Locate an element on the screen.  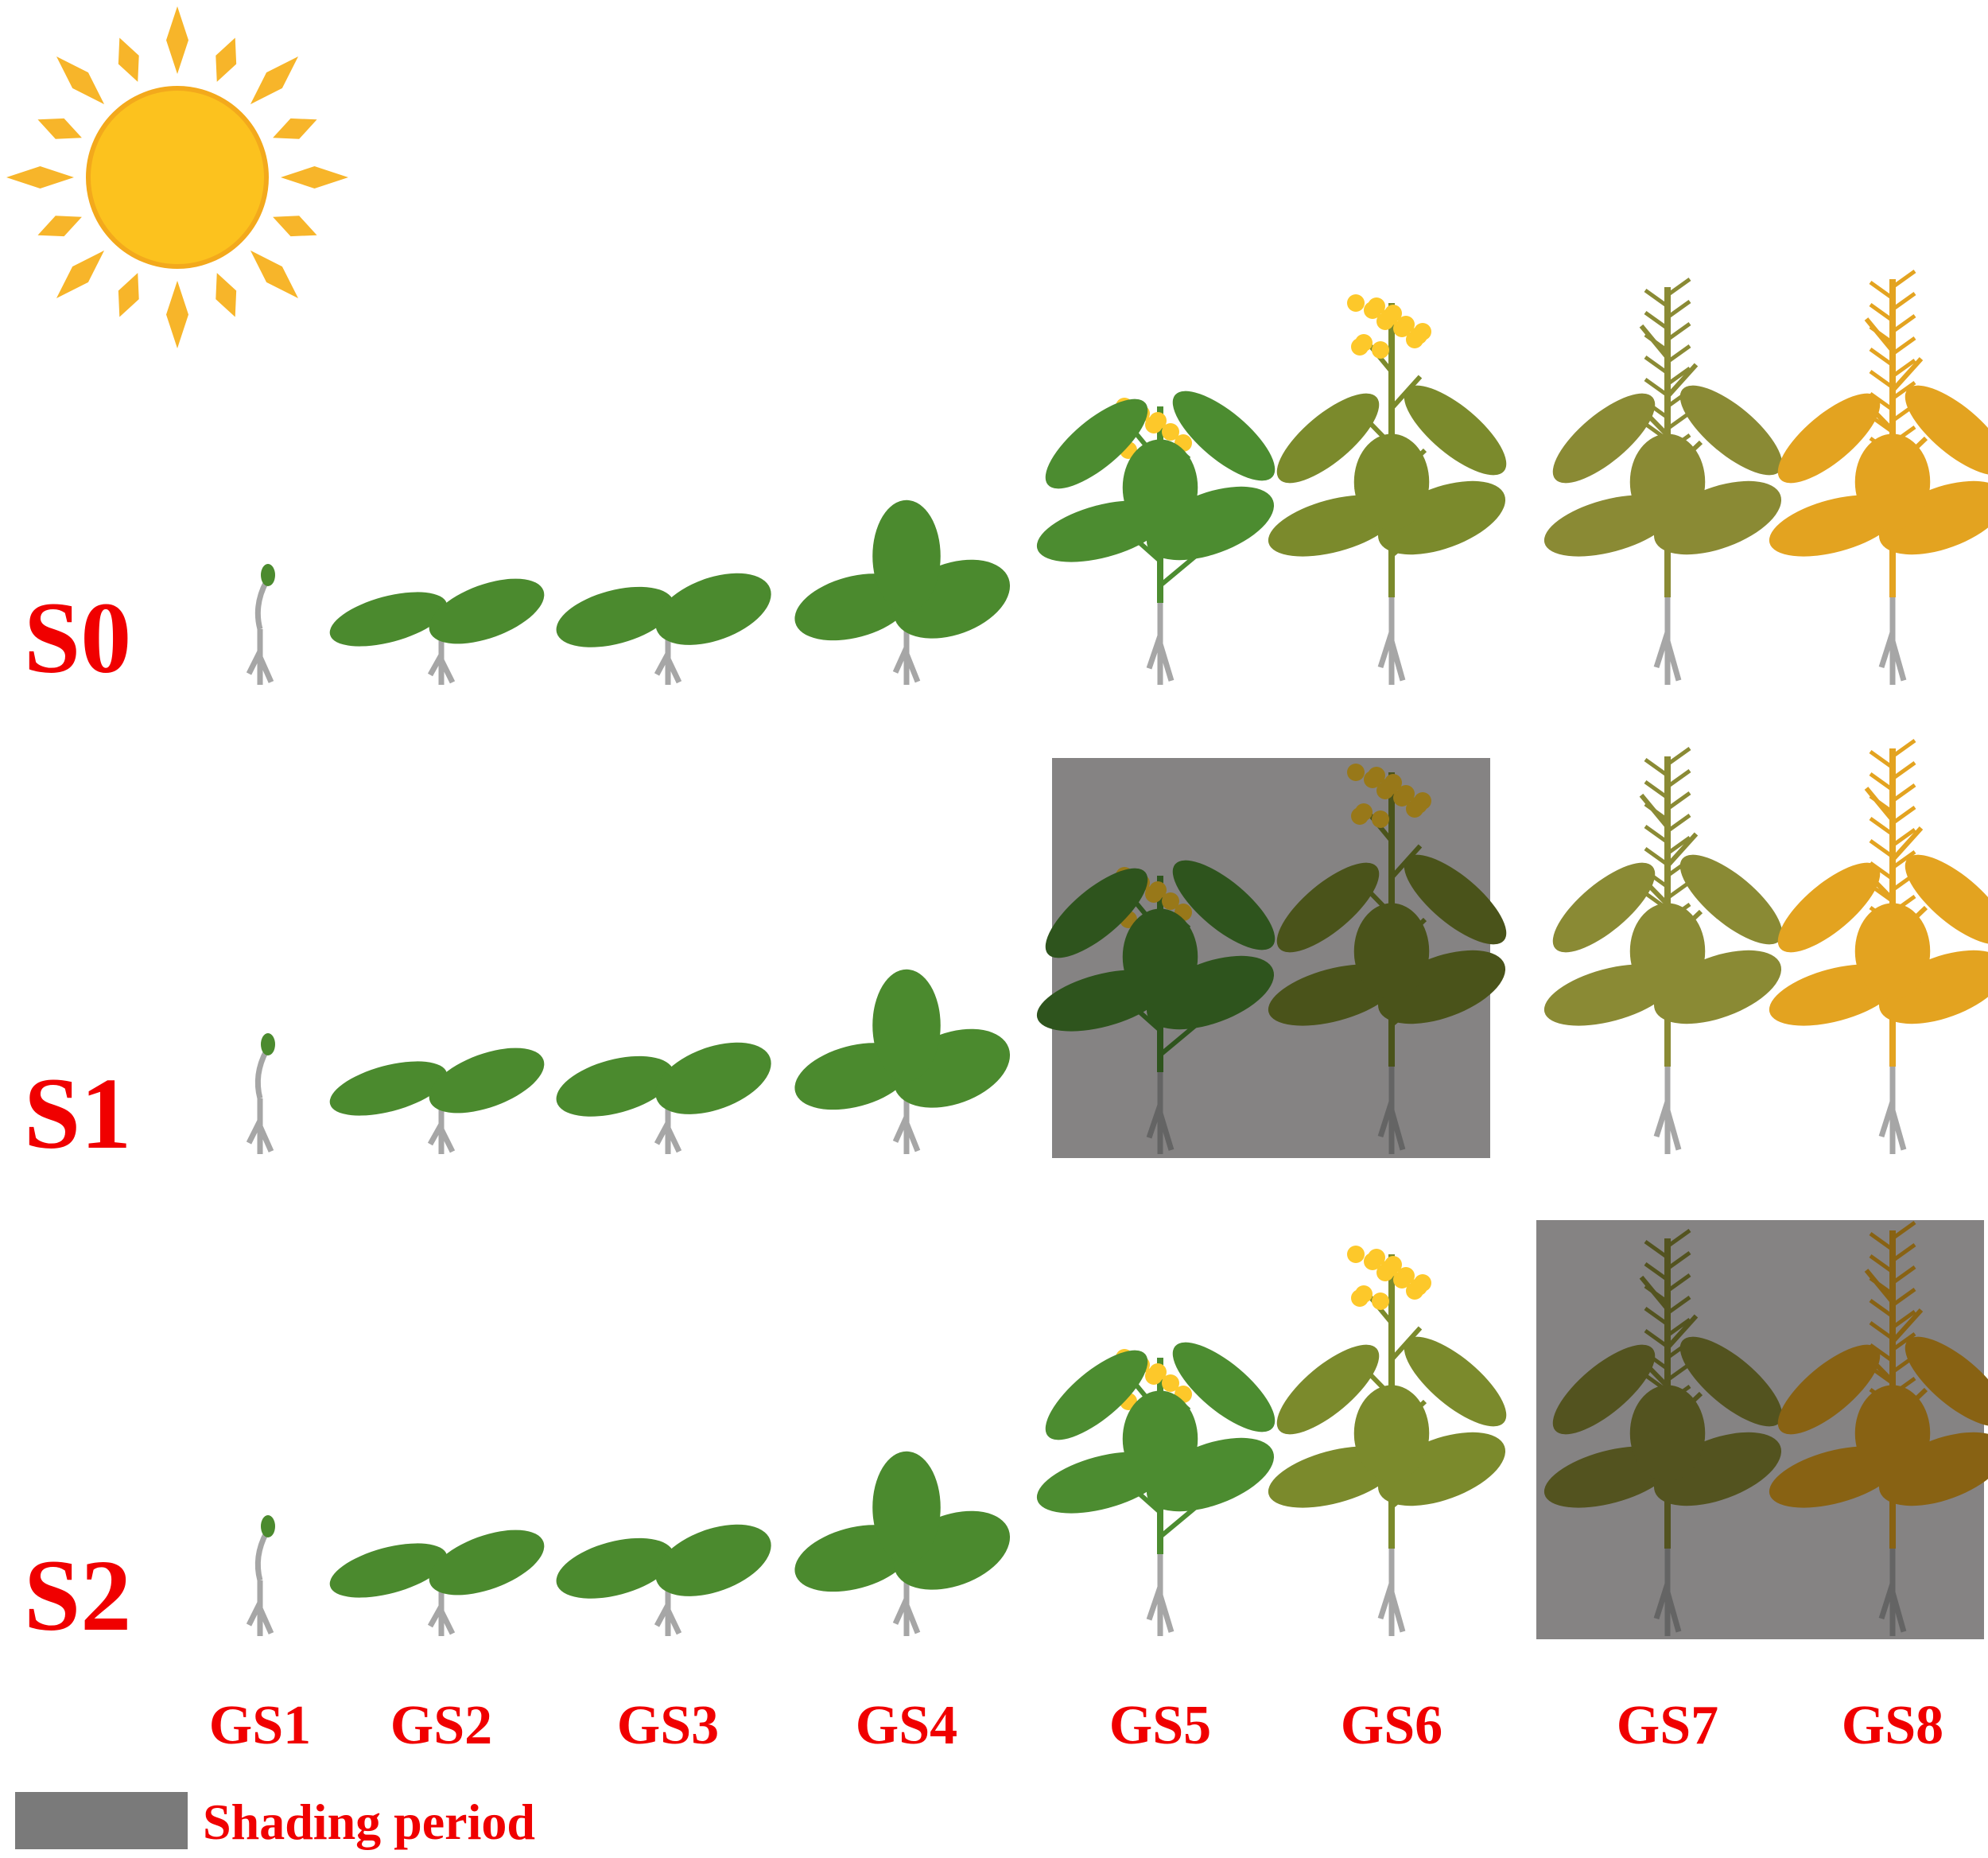
stem is located at coordinates (262, 1556).